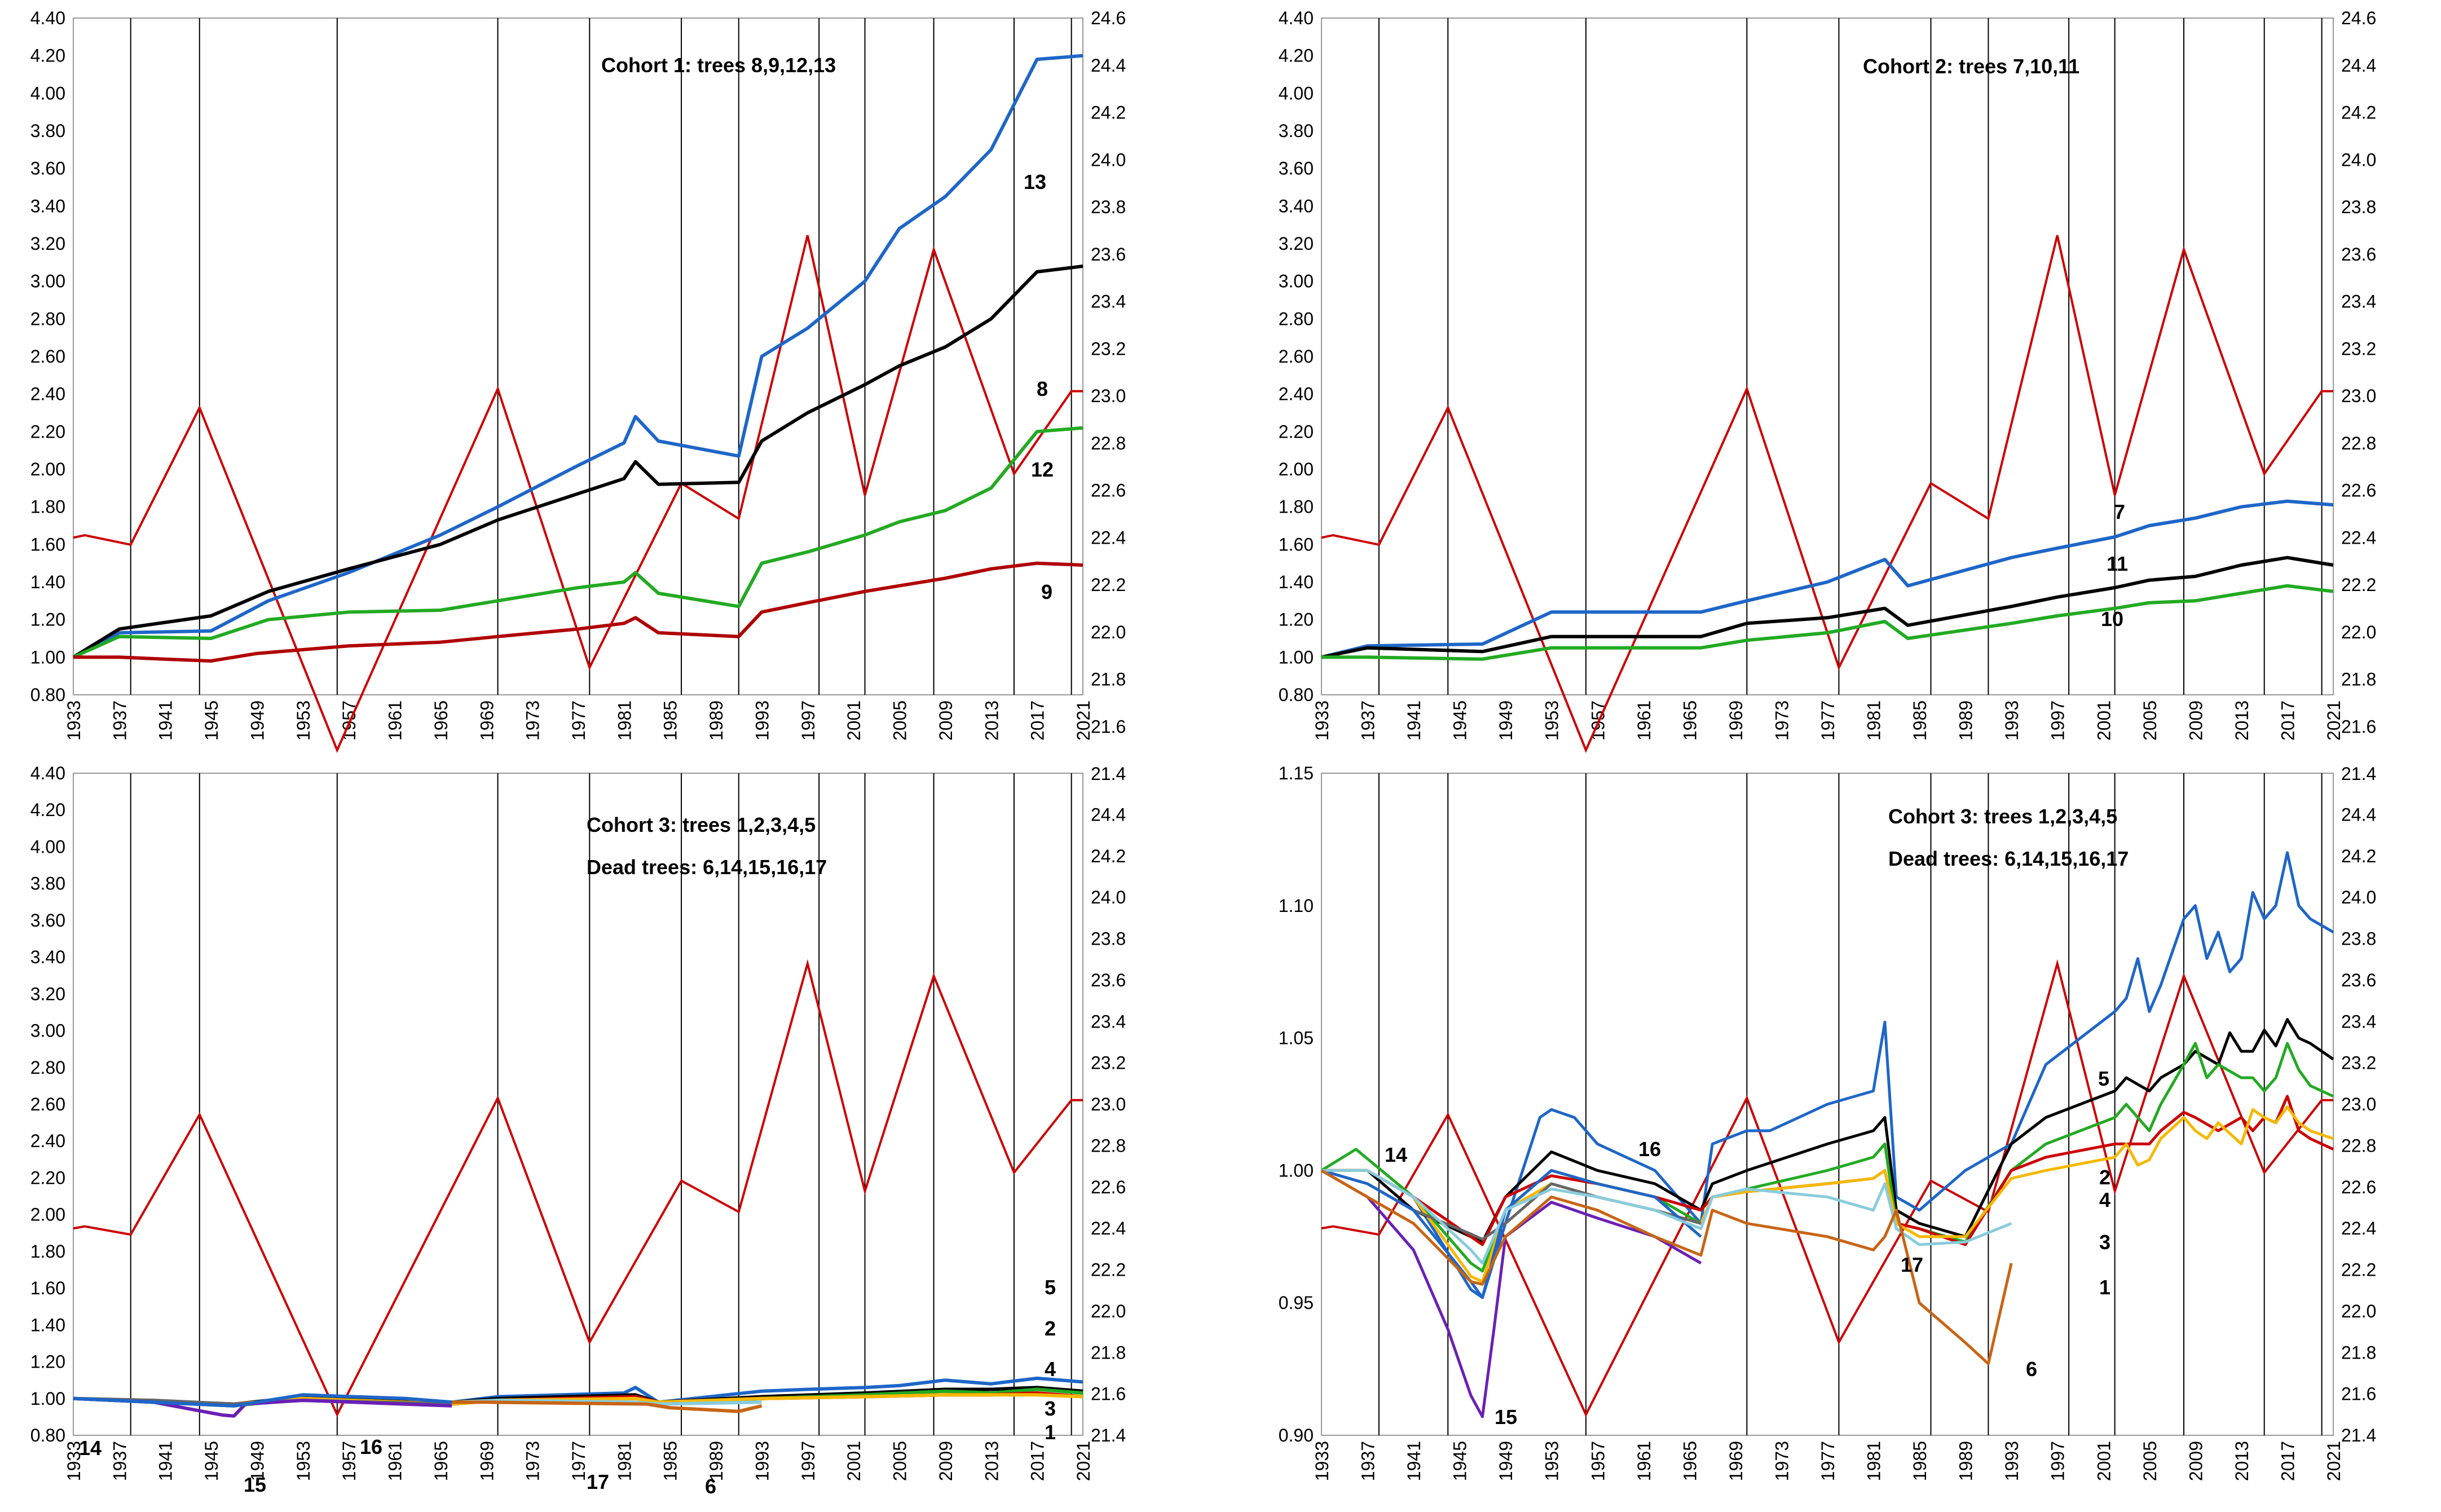 Image resolution: width=2441 pixels, height=1512 pixels. I want to click on y-tick-label: 0.80, so click(47, 695).